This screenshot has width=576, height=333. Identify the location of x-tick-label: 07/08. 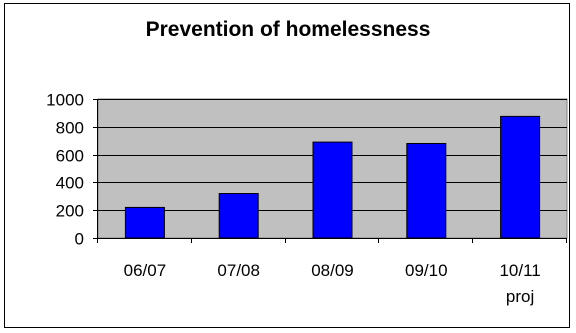
(238, 270).